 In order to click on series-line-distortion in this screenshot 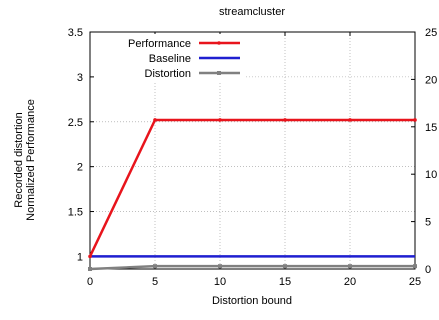, I will do `click(252, 267)`.